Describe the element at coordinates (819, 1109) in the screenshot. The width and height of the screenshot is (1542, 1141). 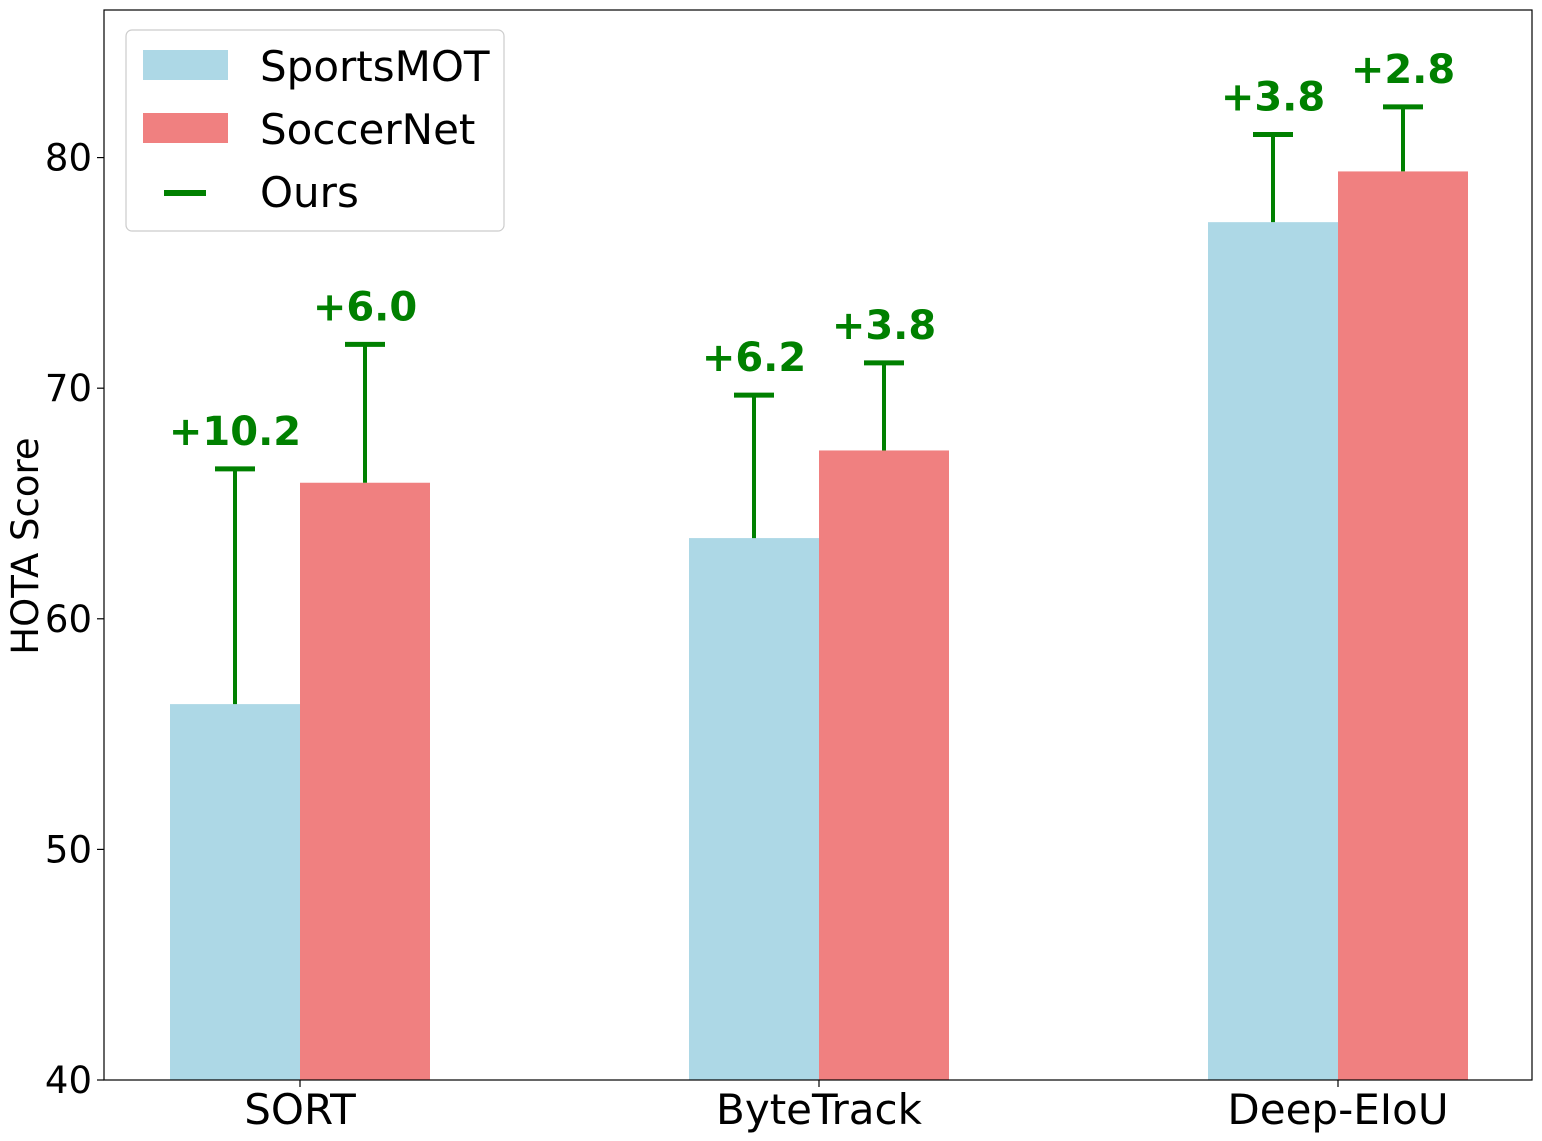
I see `x-tick-label-bytetrack: ByteTrack` at that location.